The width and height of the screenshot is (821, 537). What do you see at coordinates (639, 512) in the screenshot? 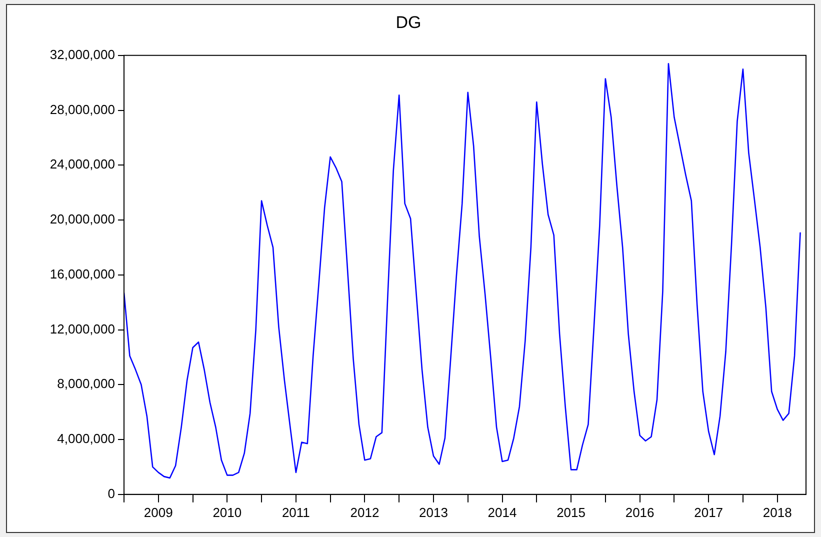
I see `x-tick-label: 2016` at bounding box center [639, 512].